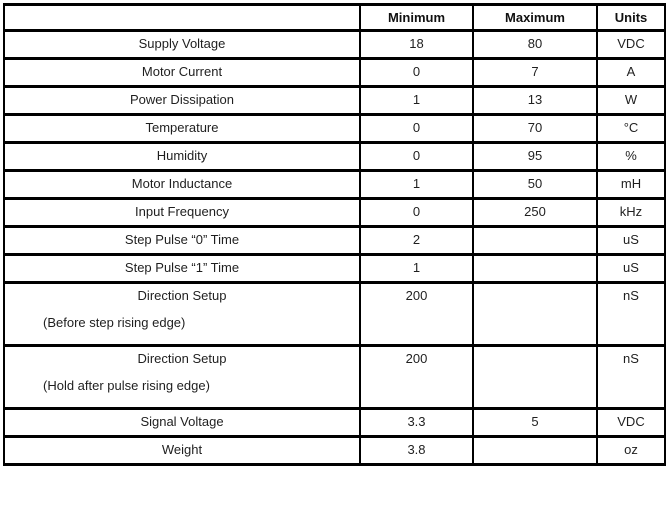  I want to click on column-header-units: Units, so click(631, 17).